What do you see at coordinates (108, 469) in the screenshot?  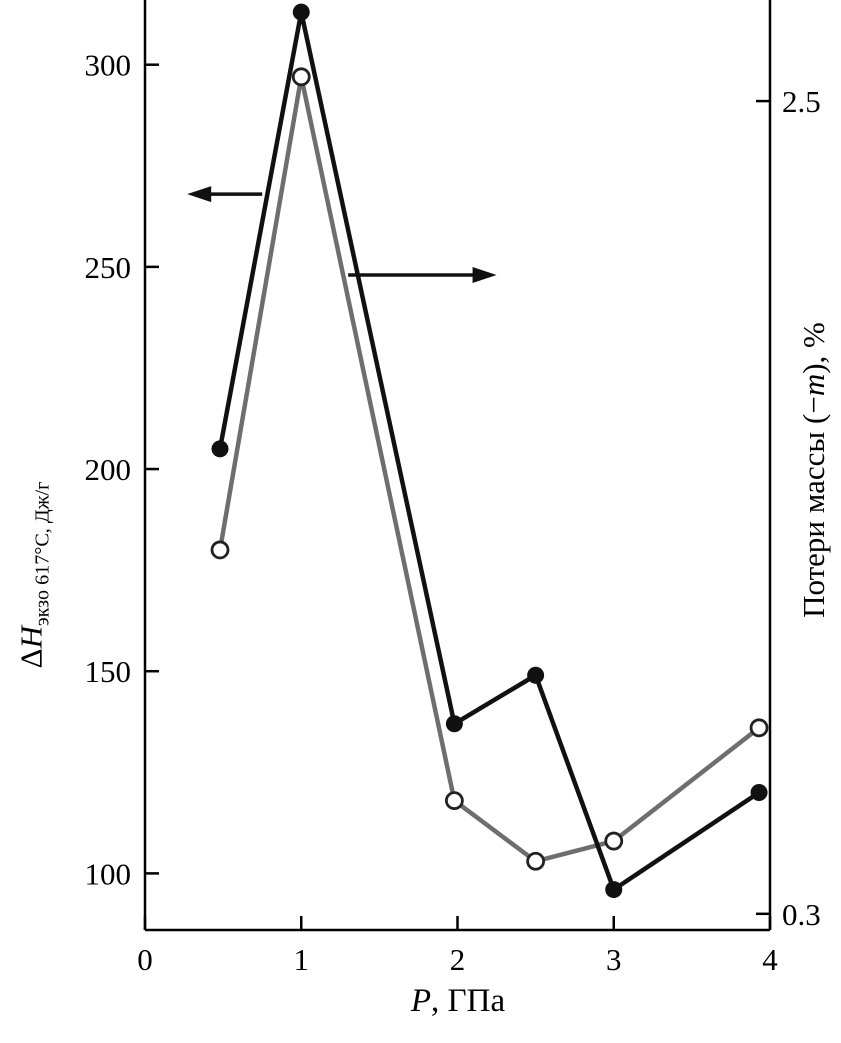 I see `y-left-tick-label: 200` at bounding box center [108, 469].